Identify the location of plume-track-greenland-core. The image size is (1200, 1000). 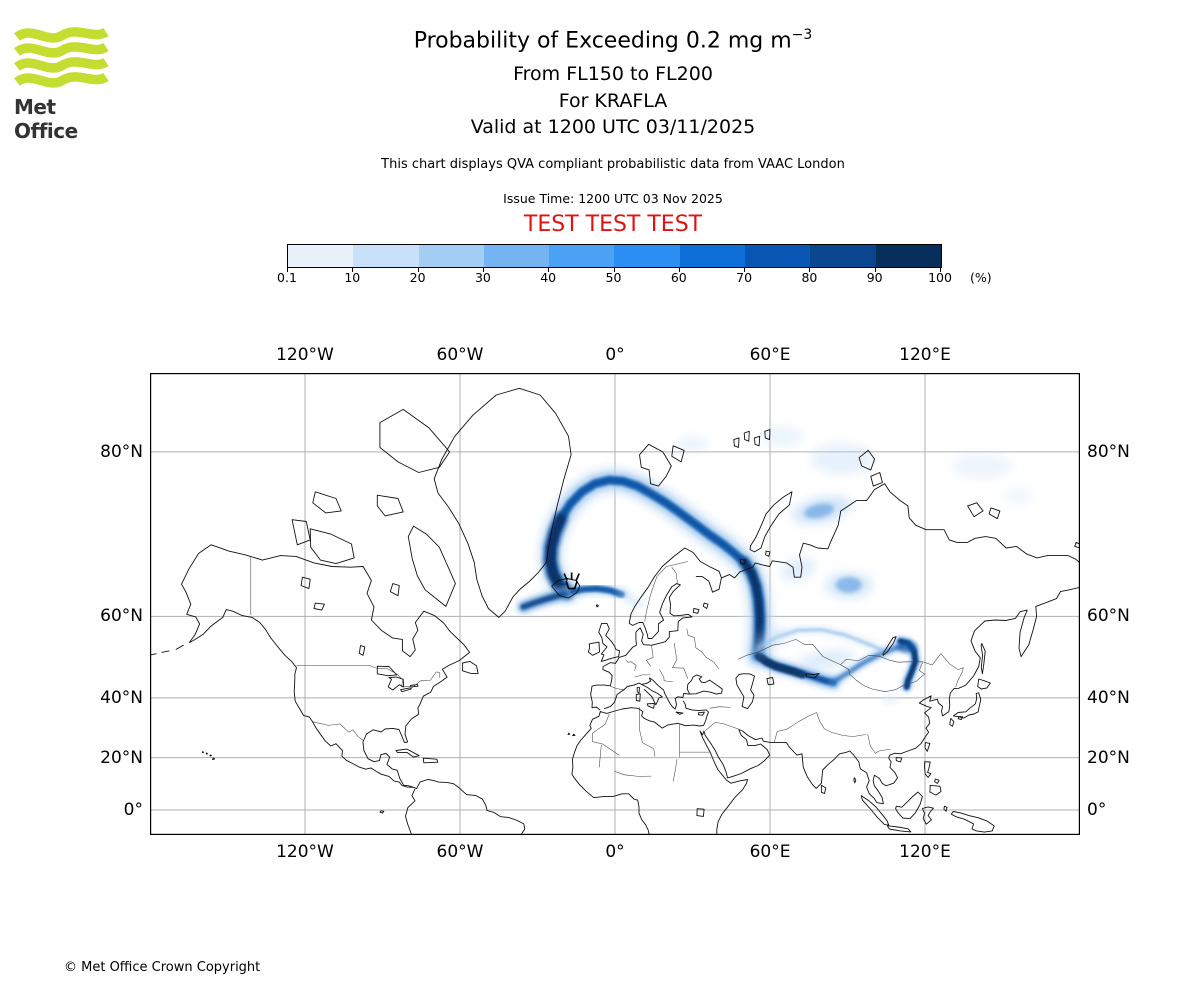
(559, 555).